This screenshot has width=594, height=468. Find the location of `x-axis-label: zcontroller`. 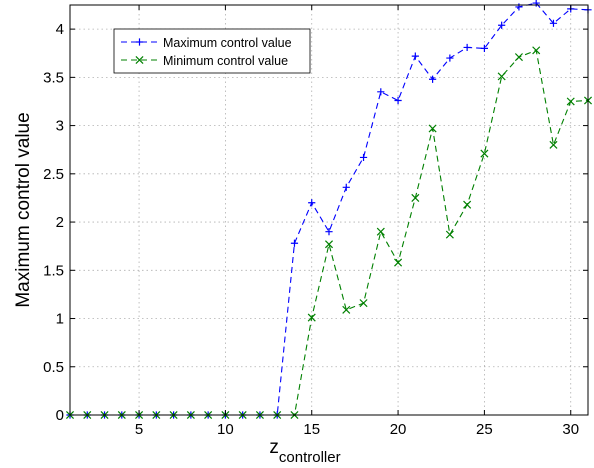

x-axis-label: zcontroller is located at coordinates (304, 451).